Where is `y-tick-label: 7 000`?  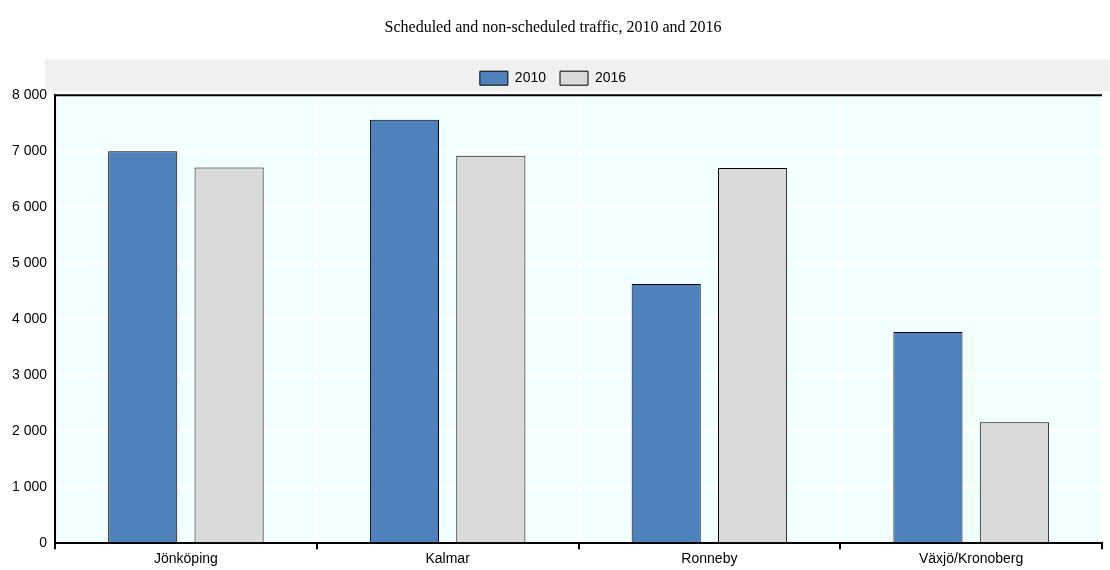 y-tick-label: 7 000 is located at coordinates (29, 150).